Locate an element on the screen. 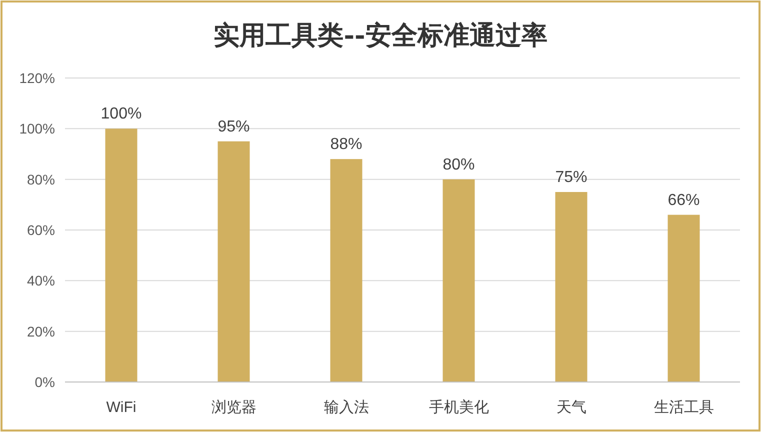  y-tick-label: 80% is located at coordinates (40, 179).